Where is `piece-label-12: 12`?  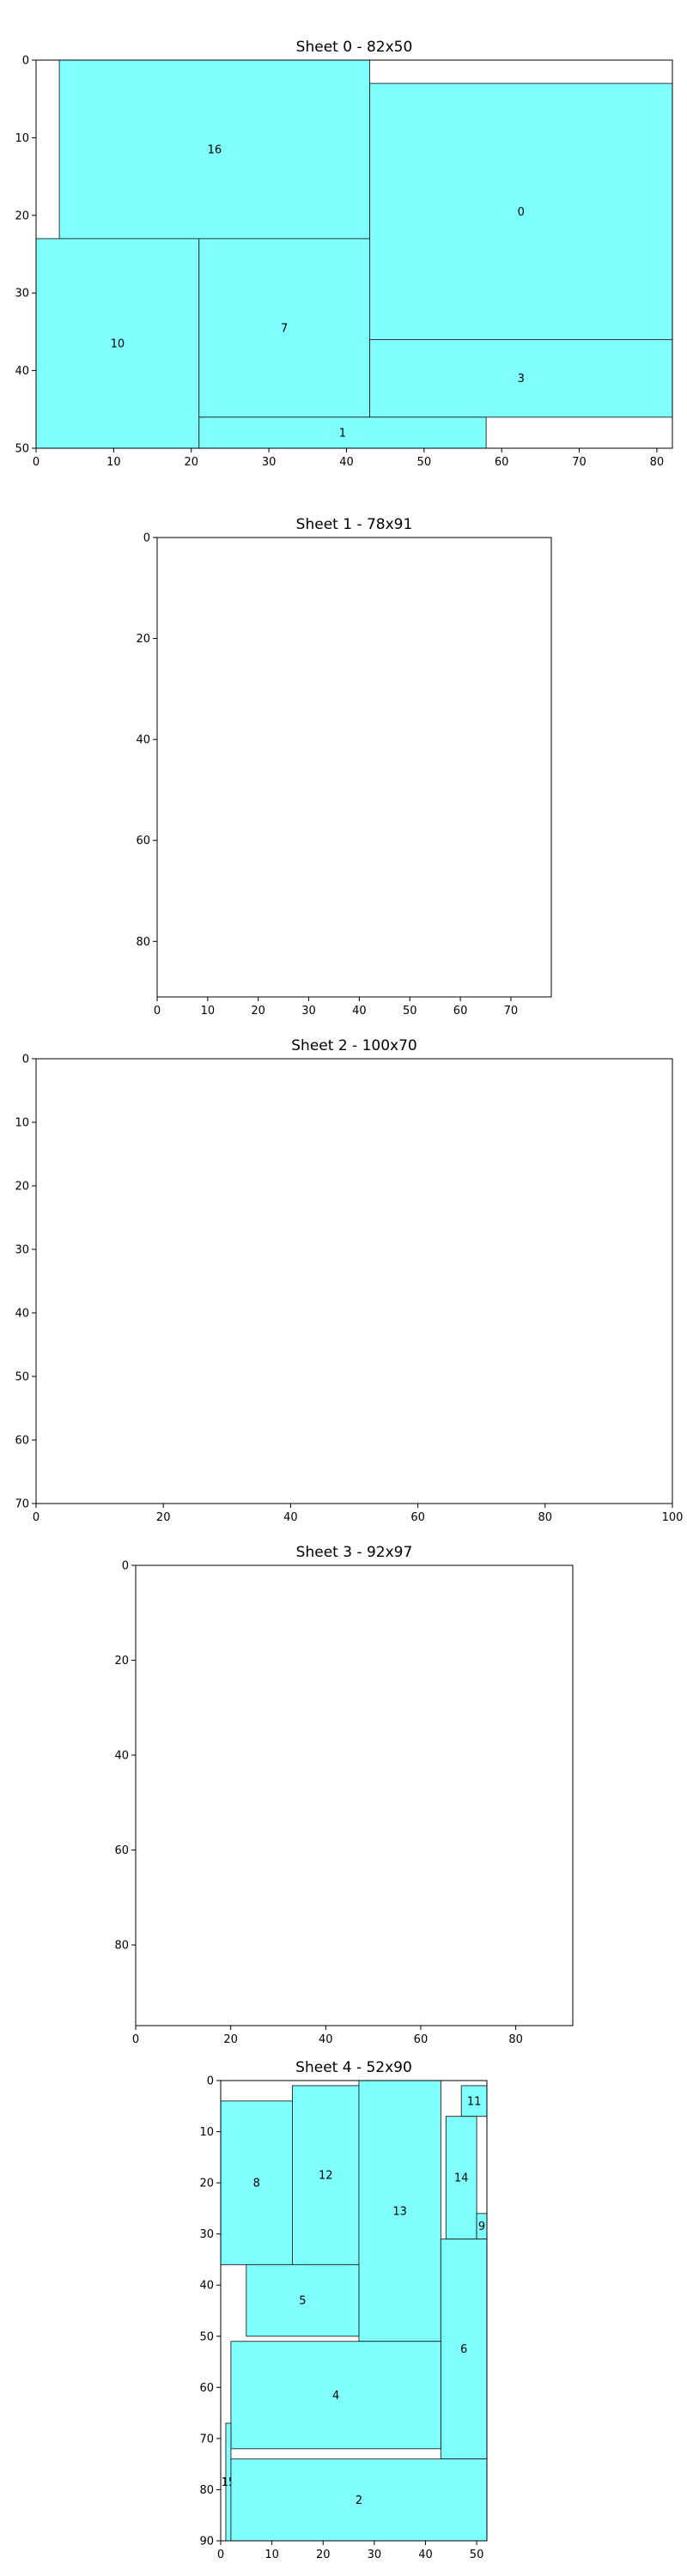
piece-label-12: 12 is located at coordinates (326, 2177).